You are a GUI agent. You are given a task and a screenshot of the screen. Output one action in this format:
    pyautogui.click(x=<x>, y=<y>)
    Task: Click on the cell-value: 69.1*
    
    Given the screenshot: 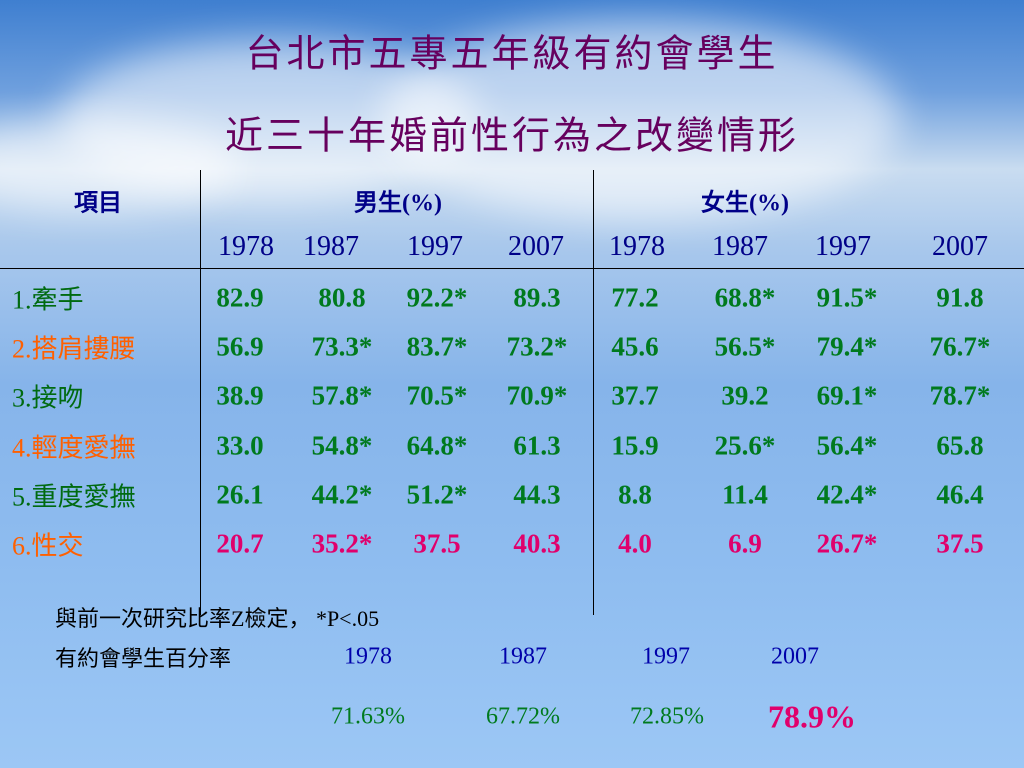 What is the action you would take?
    pyautogui.click(x=847, y=395)
    